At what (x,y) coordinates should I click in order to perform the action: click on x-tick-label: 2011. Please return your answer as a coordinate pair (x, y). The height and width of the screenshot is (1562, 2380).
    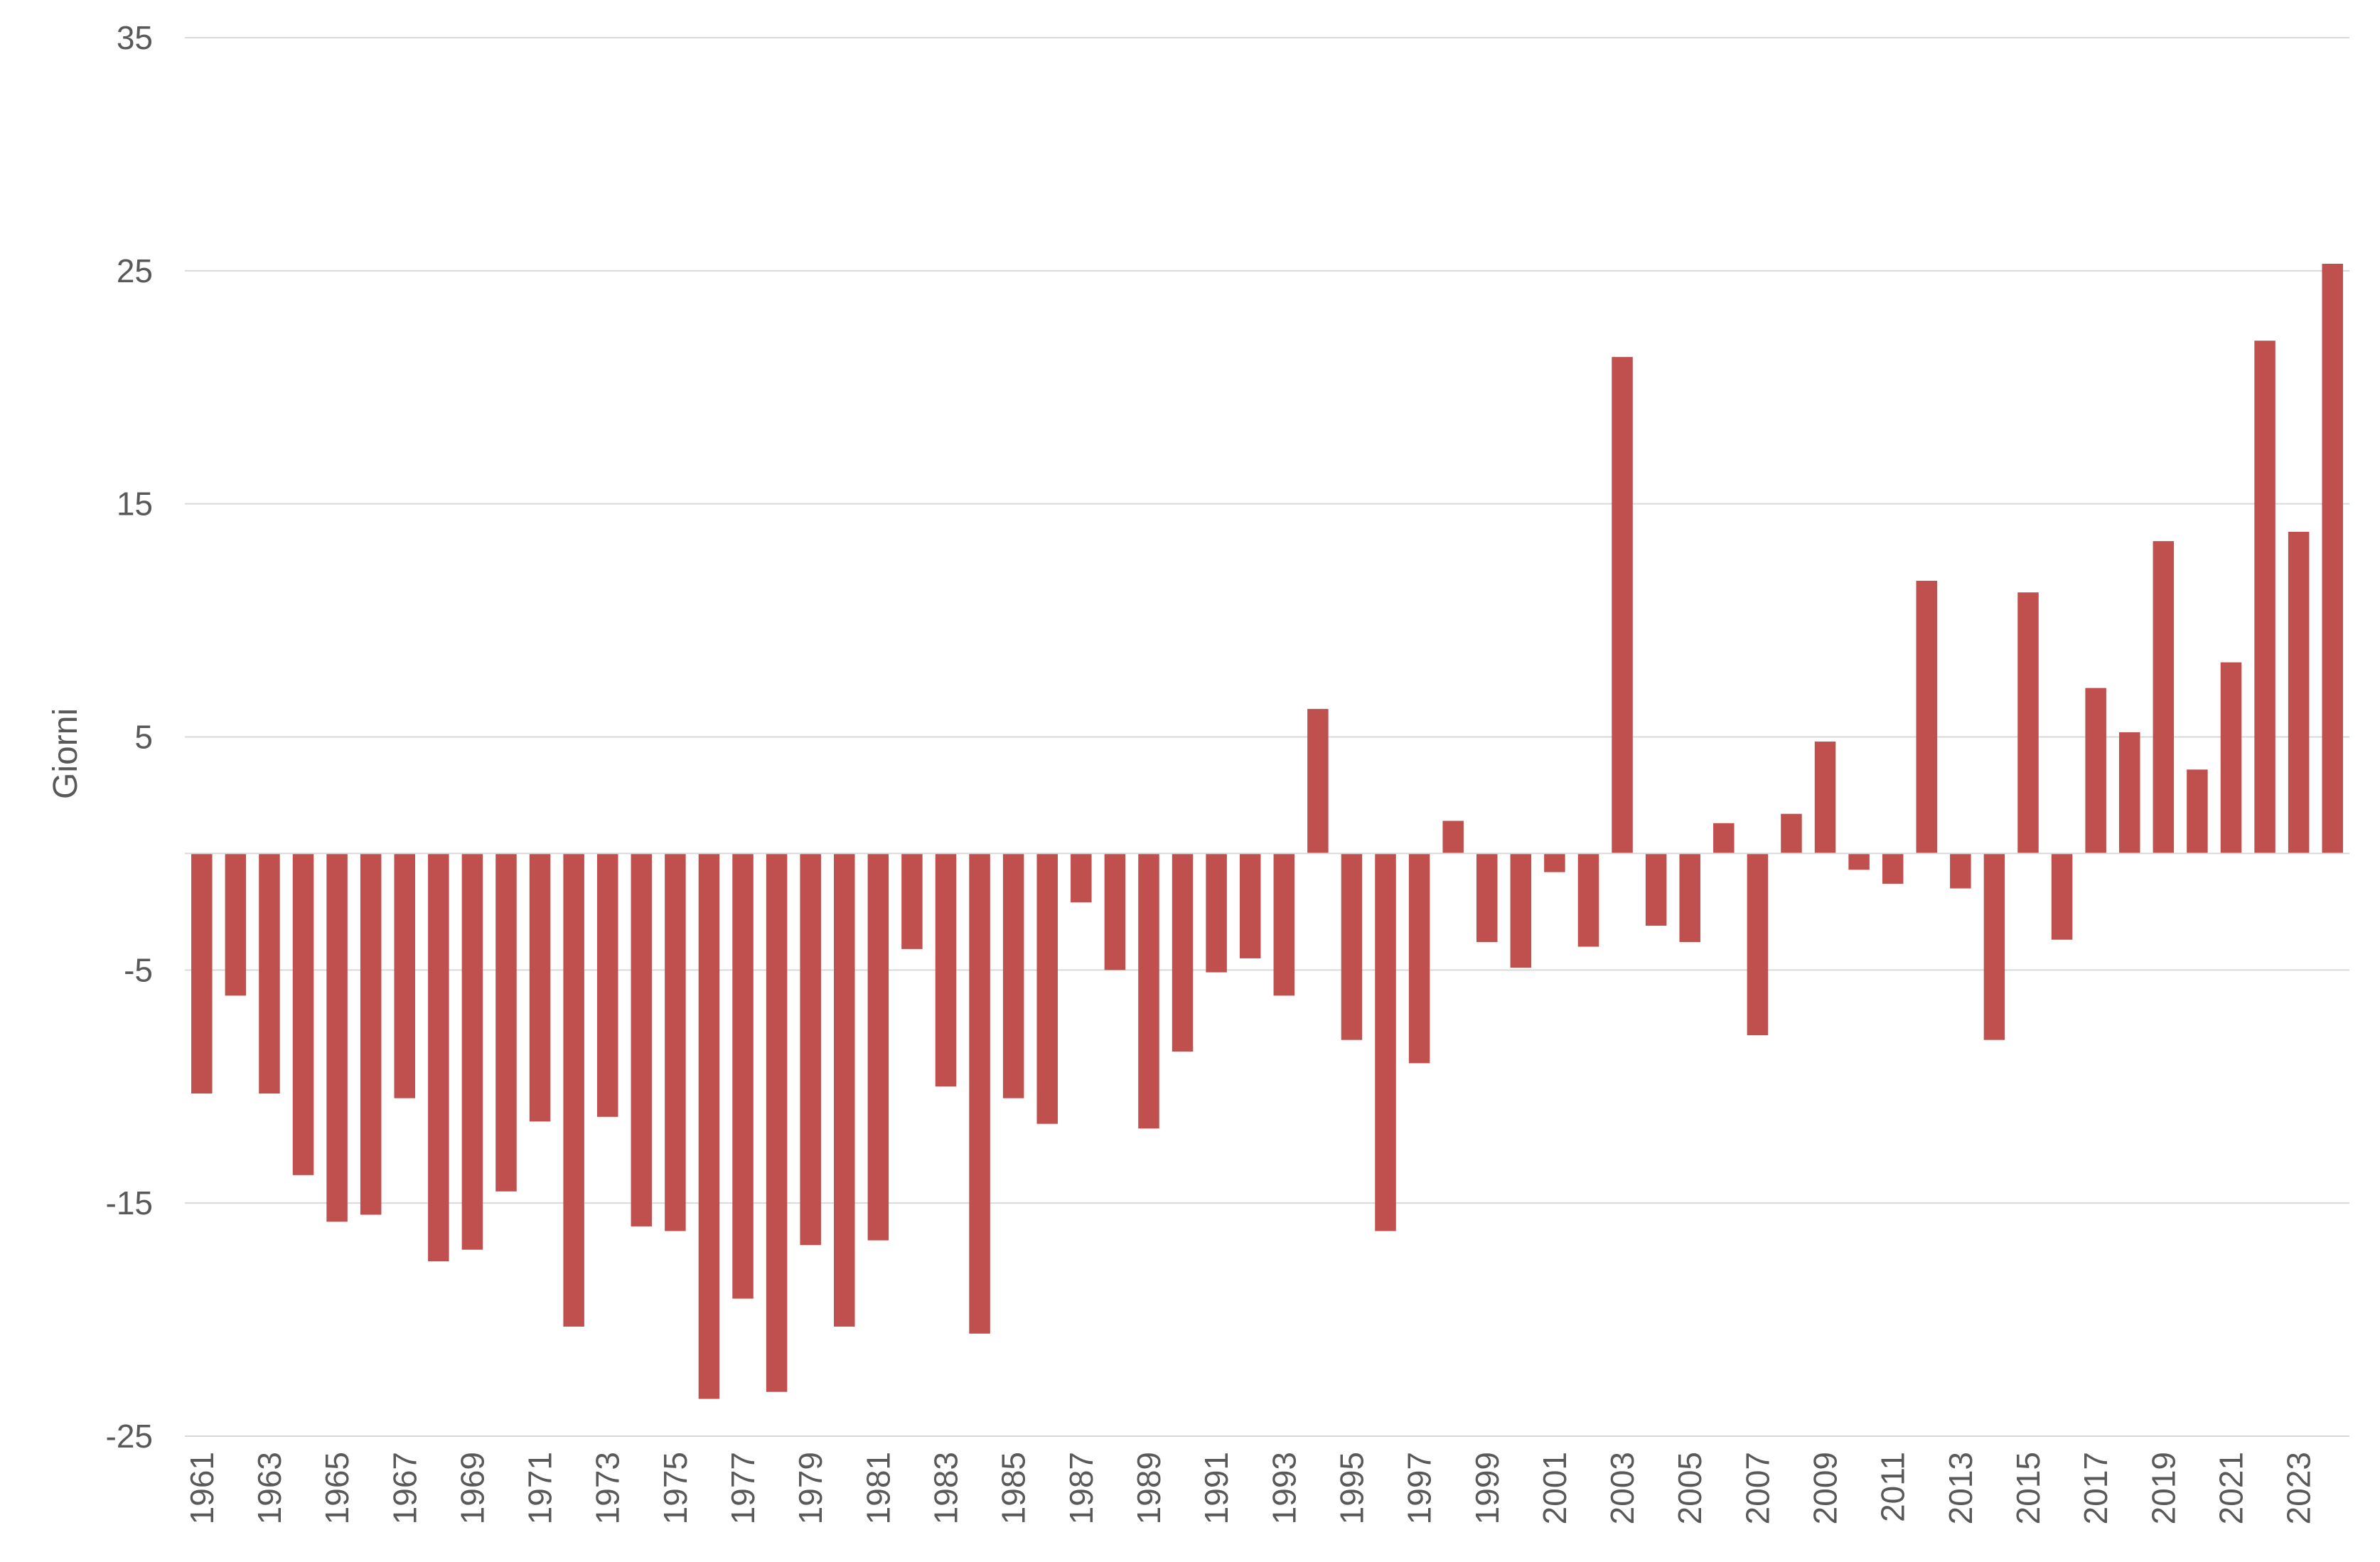
    Looking at the image, I should click on (1894, 1487).